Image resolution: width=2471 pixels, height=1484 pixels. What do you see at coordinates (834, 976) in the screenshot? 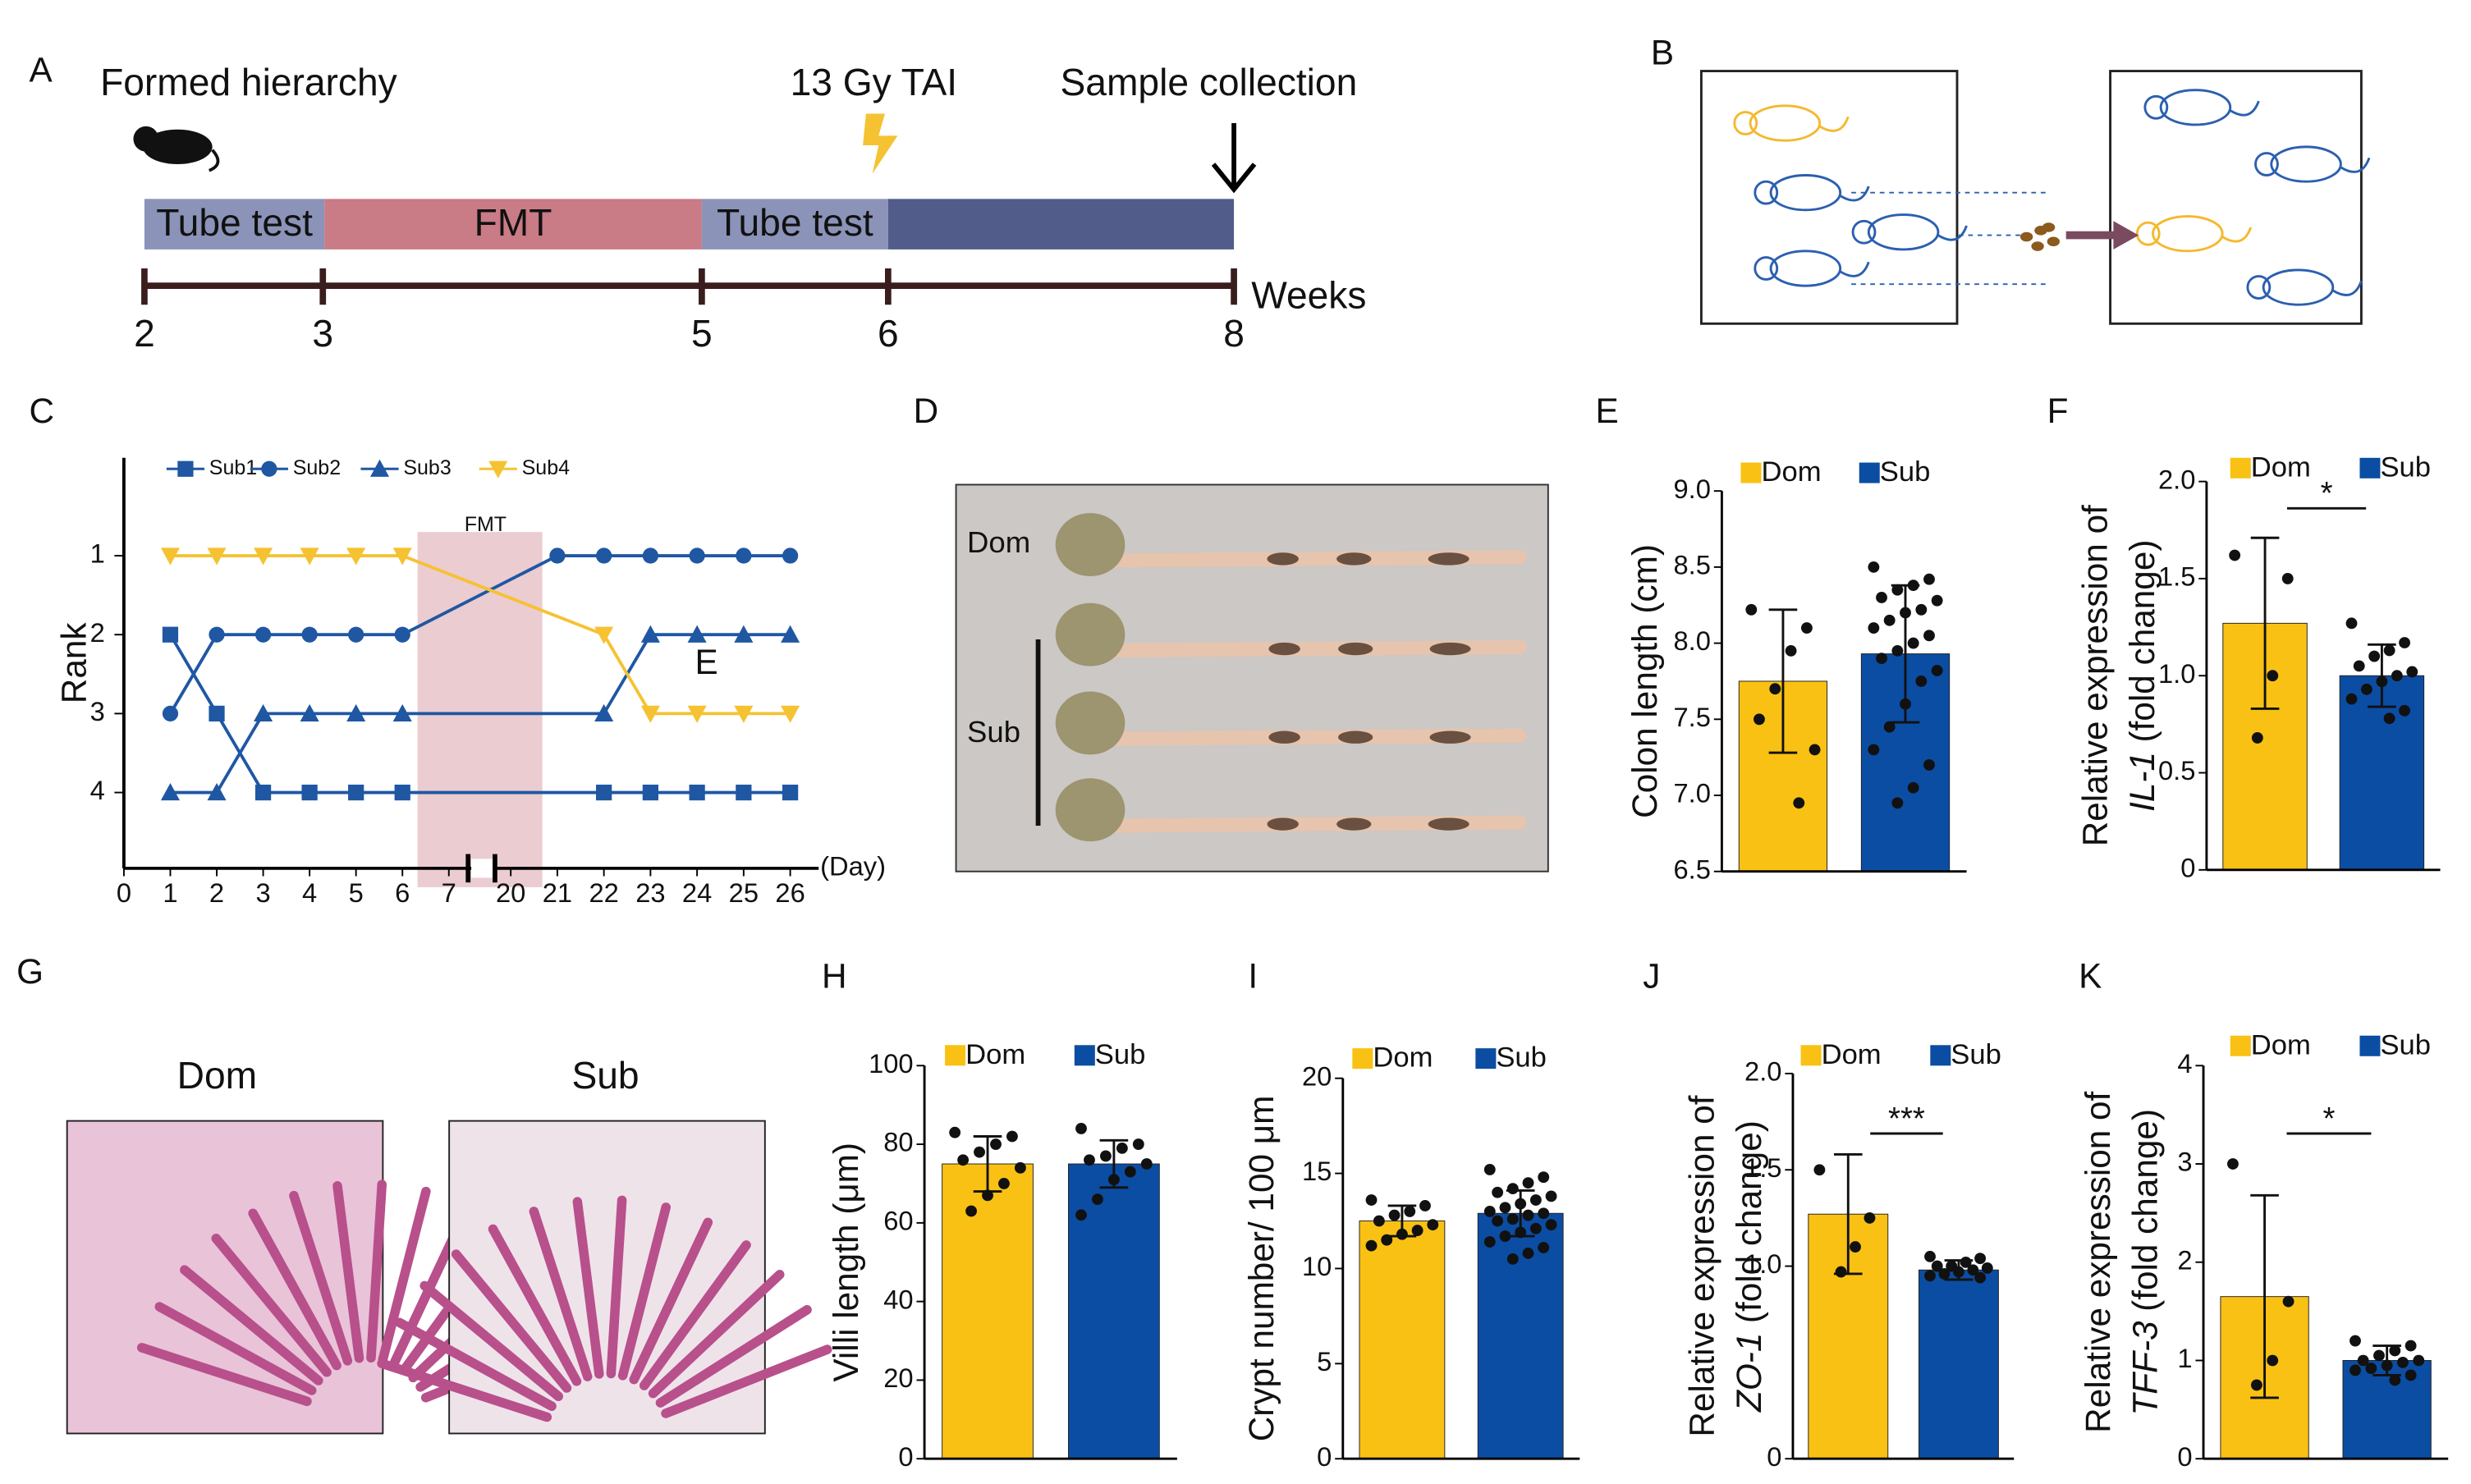
I see `panel-label: H` at bounding box center [834, 976].